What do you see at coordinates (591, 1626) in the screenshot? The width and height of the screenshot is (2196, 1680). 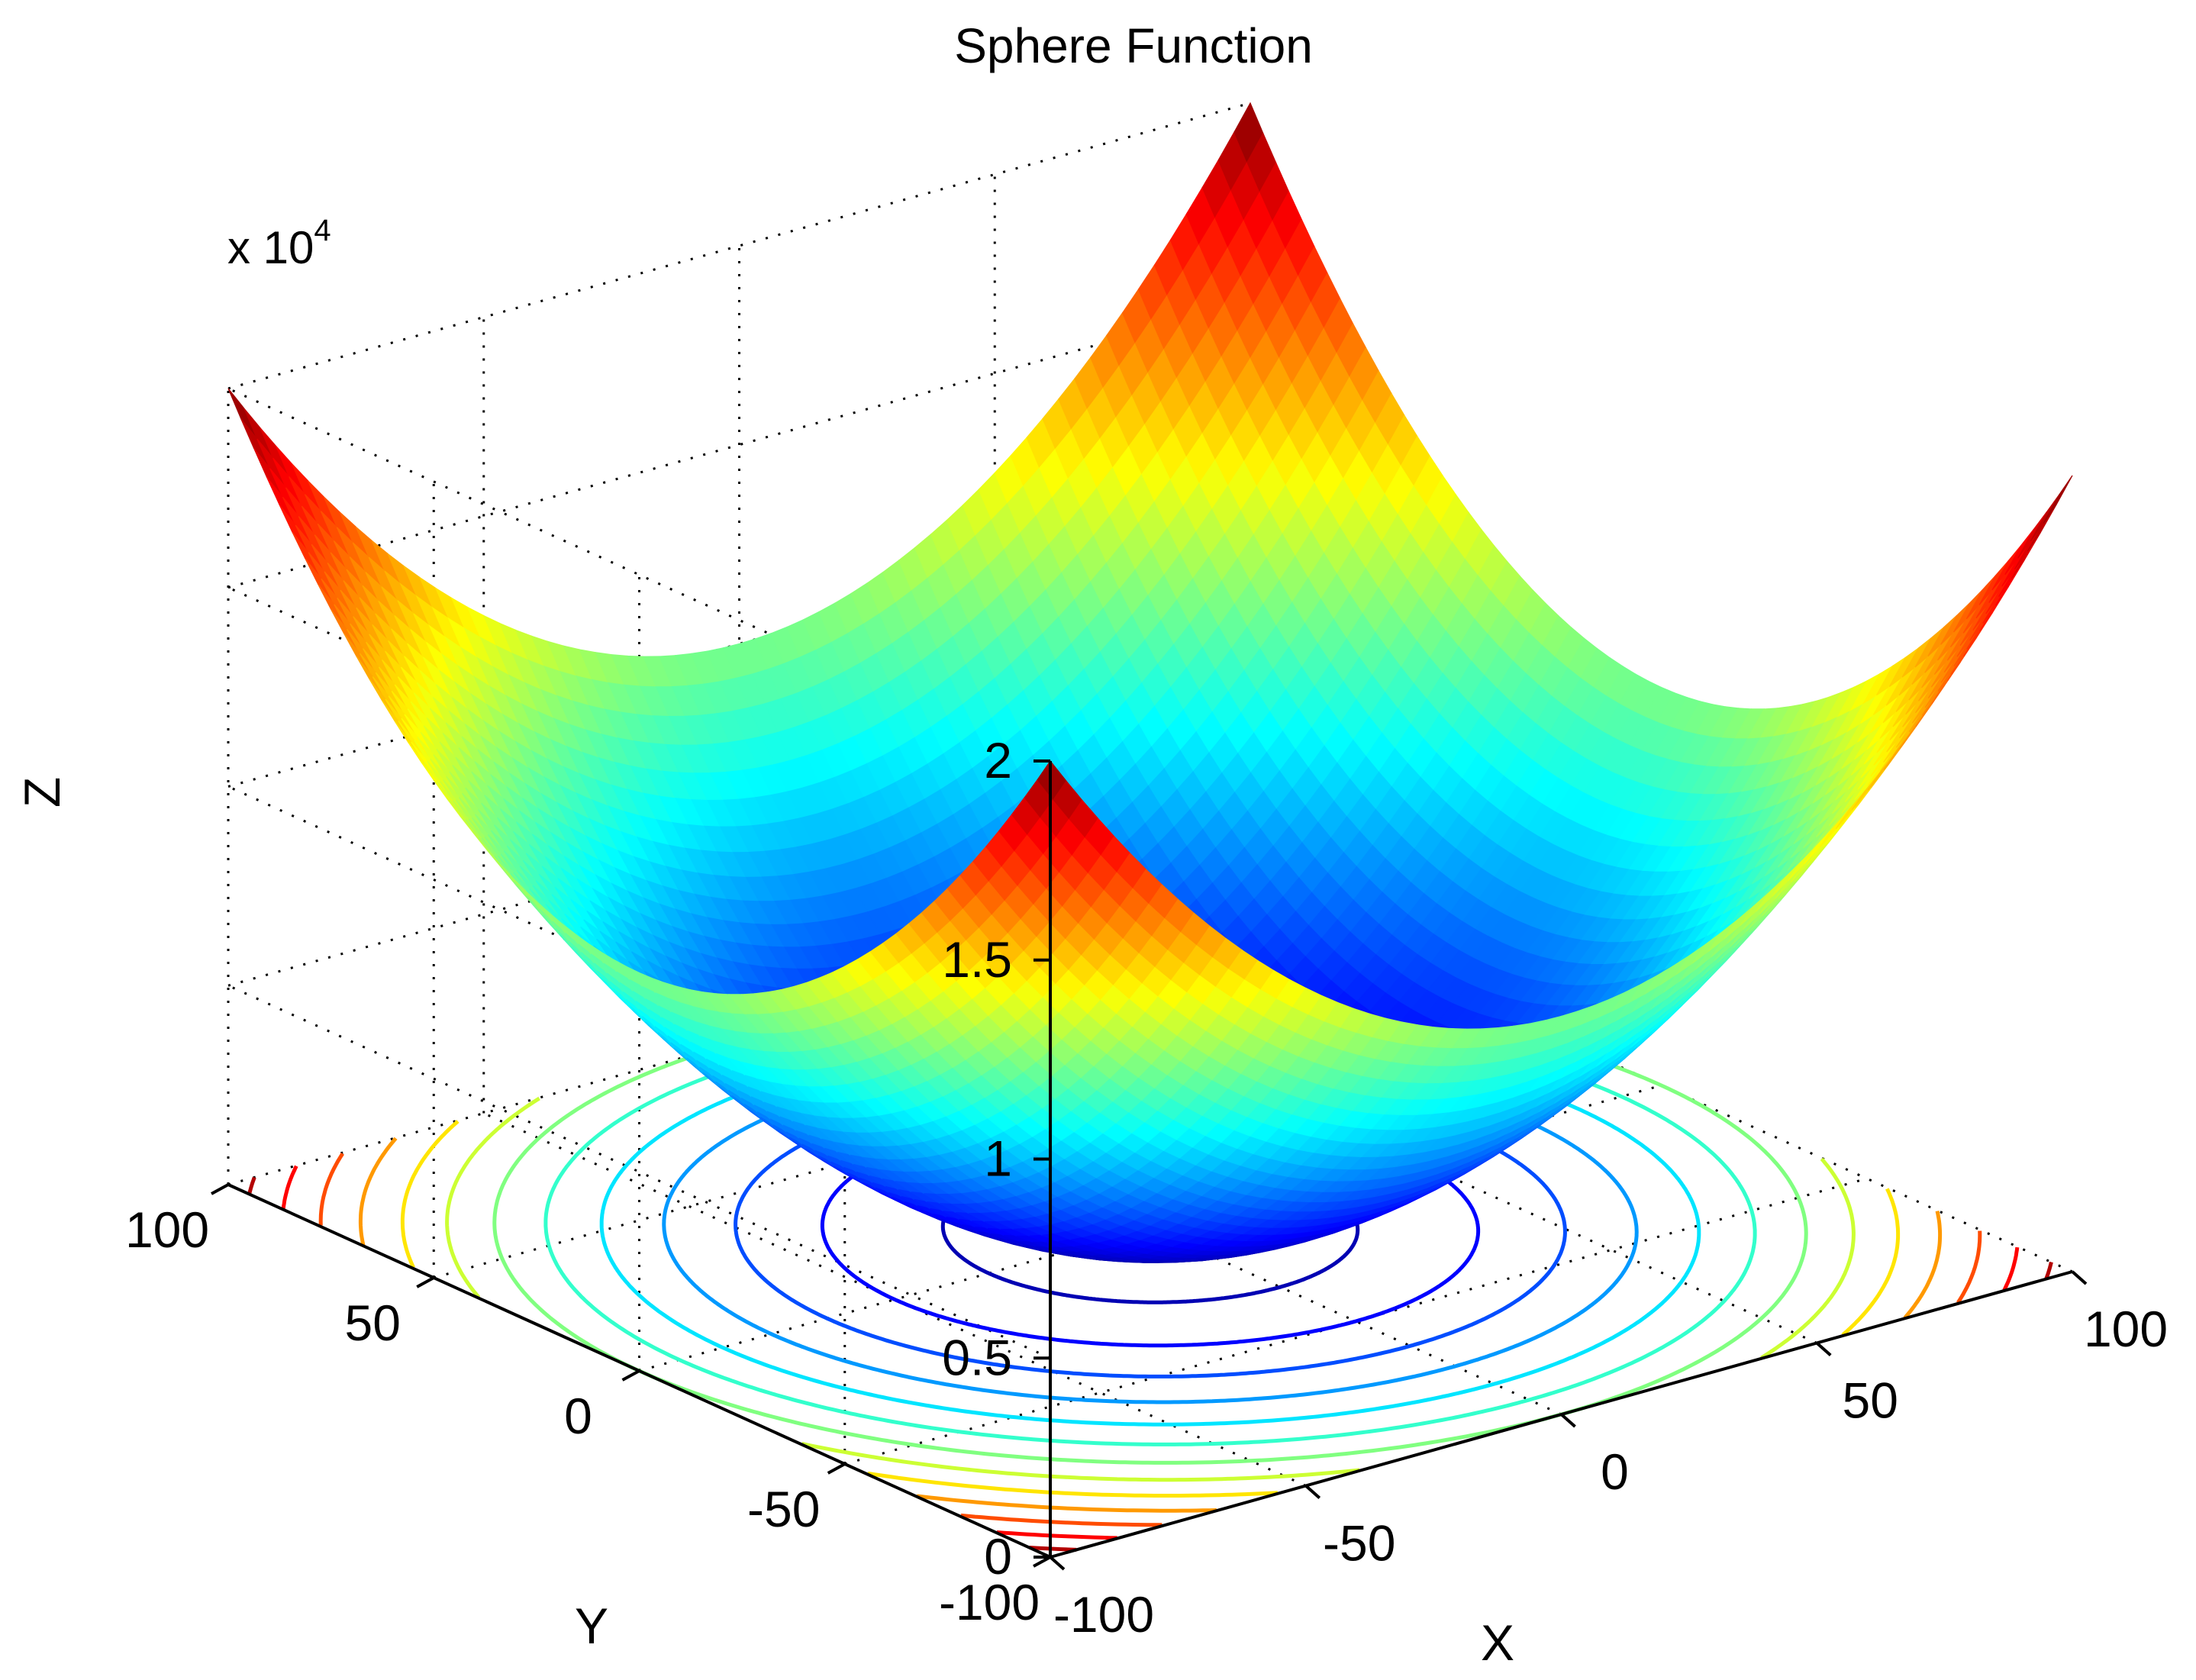 I see `y-axis-label: Y` at bounding box center [591, 1626].